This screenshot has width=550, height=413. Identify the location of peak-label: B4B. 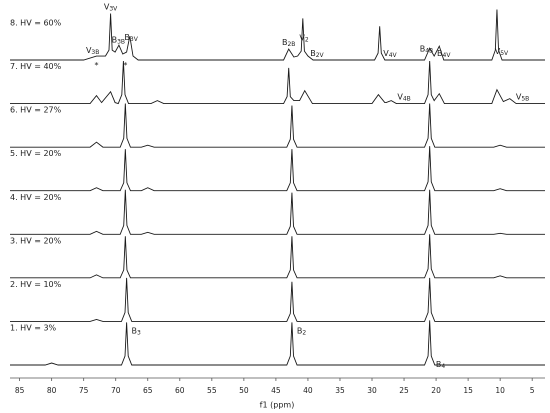
(426, 49).